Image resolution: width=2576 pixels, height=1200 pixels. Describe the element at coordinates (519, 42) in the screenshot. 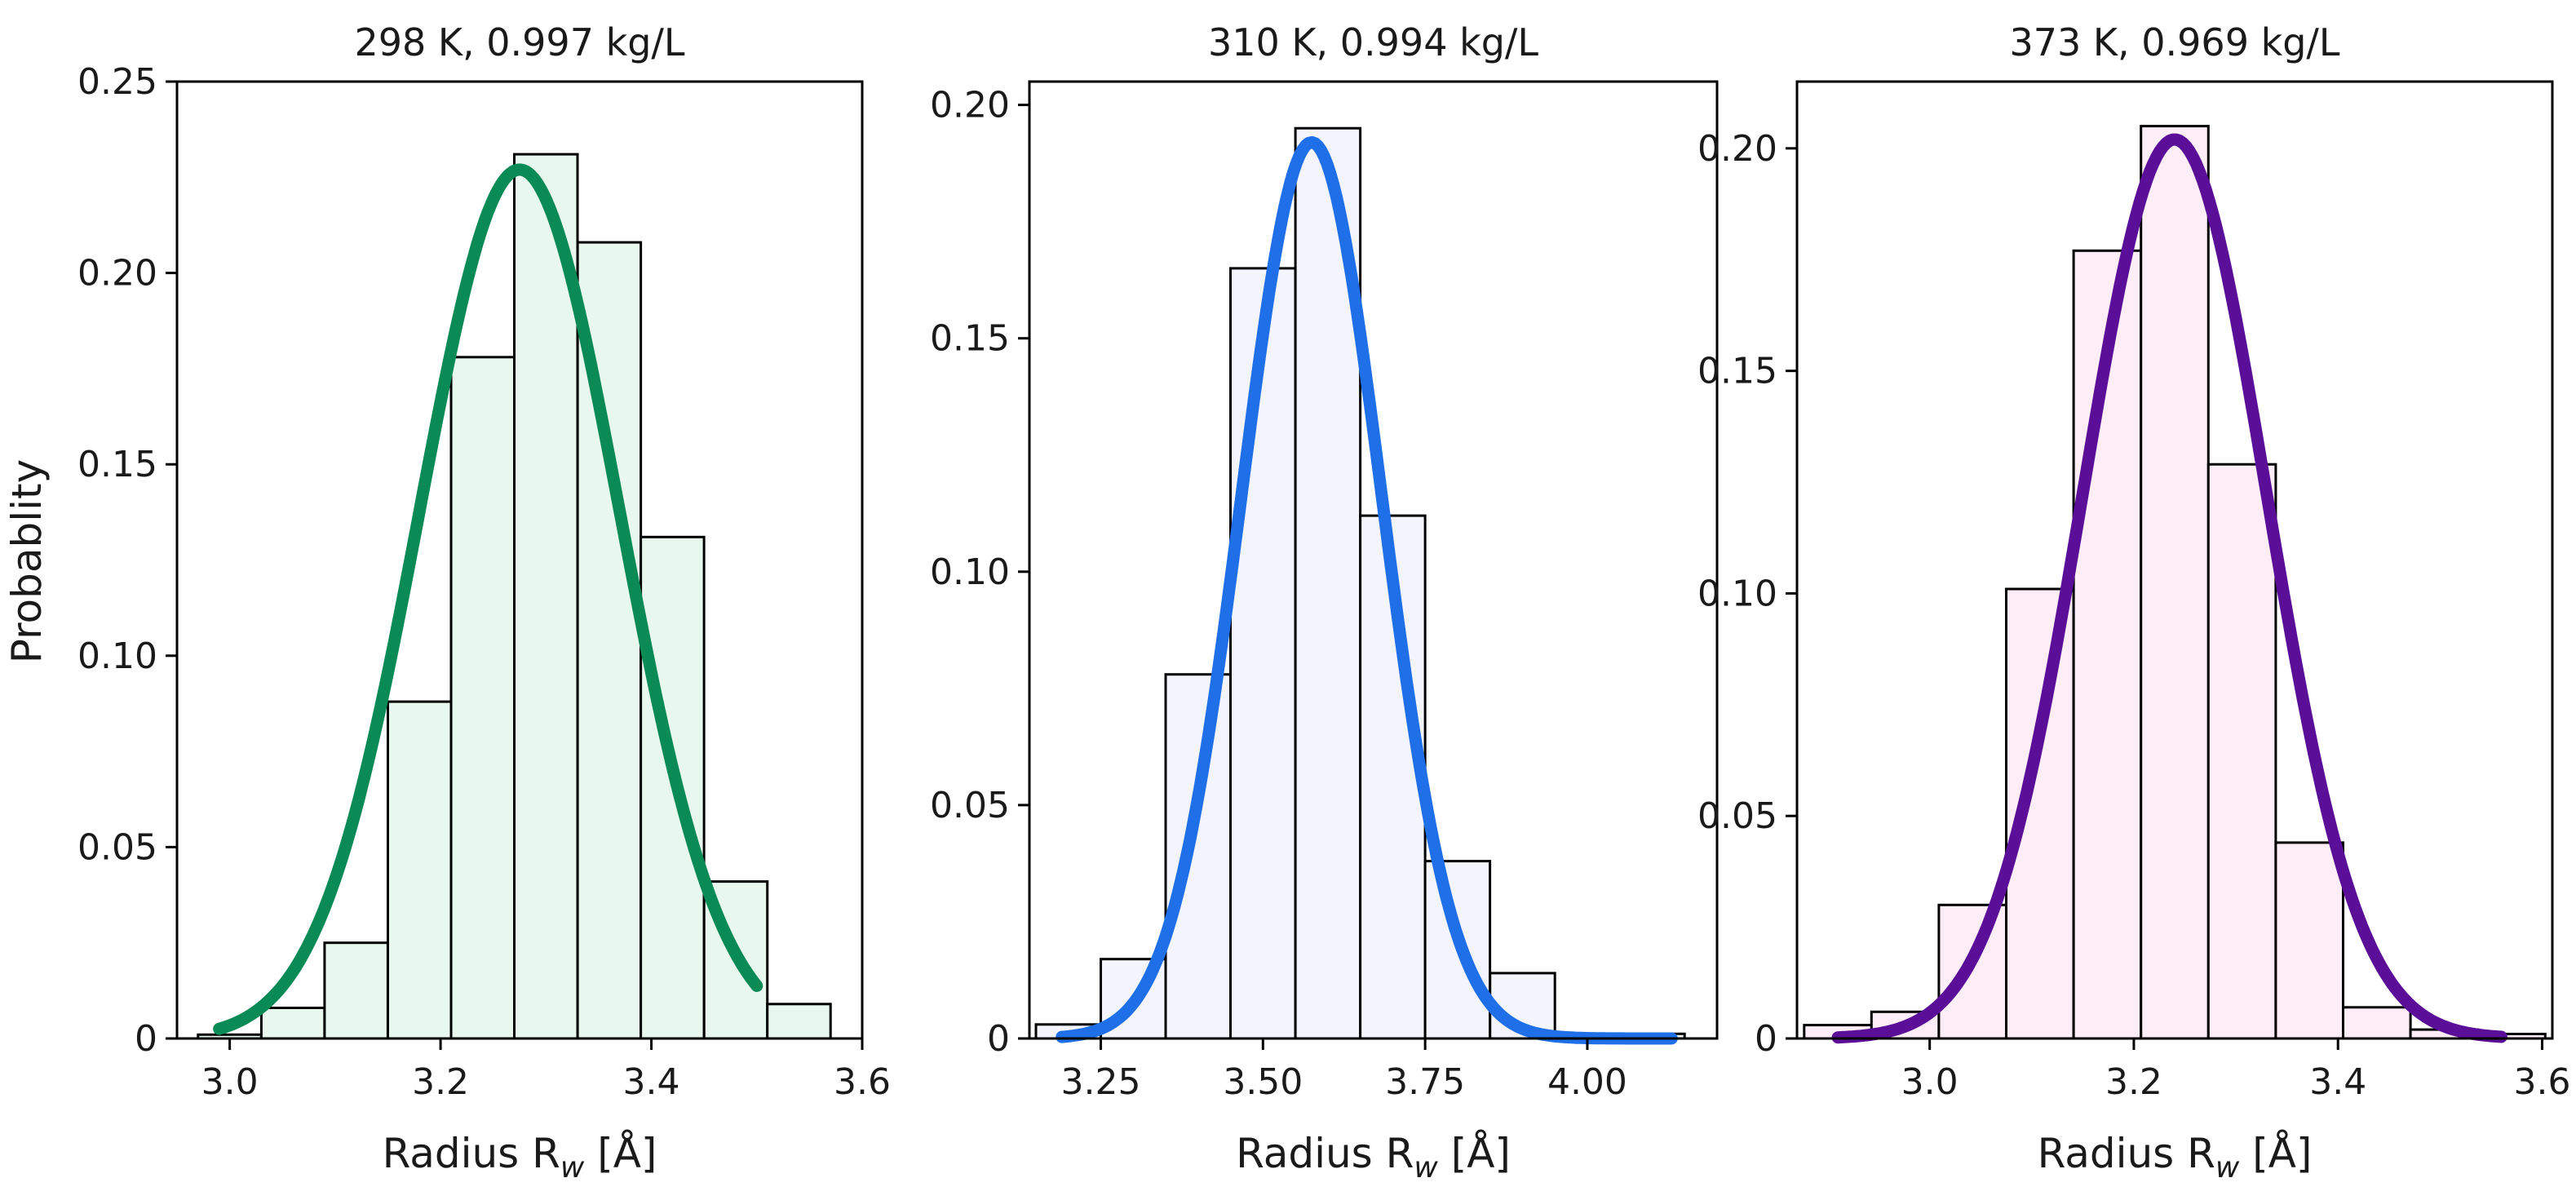

I see `panel-title: 298 K, 0.997 kg/L` at that location.